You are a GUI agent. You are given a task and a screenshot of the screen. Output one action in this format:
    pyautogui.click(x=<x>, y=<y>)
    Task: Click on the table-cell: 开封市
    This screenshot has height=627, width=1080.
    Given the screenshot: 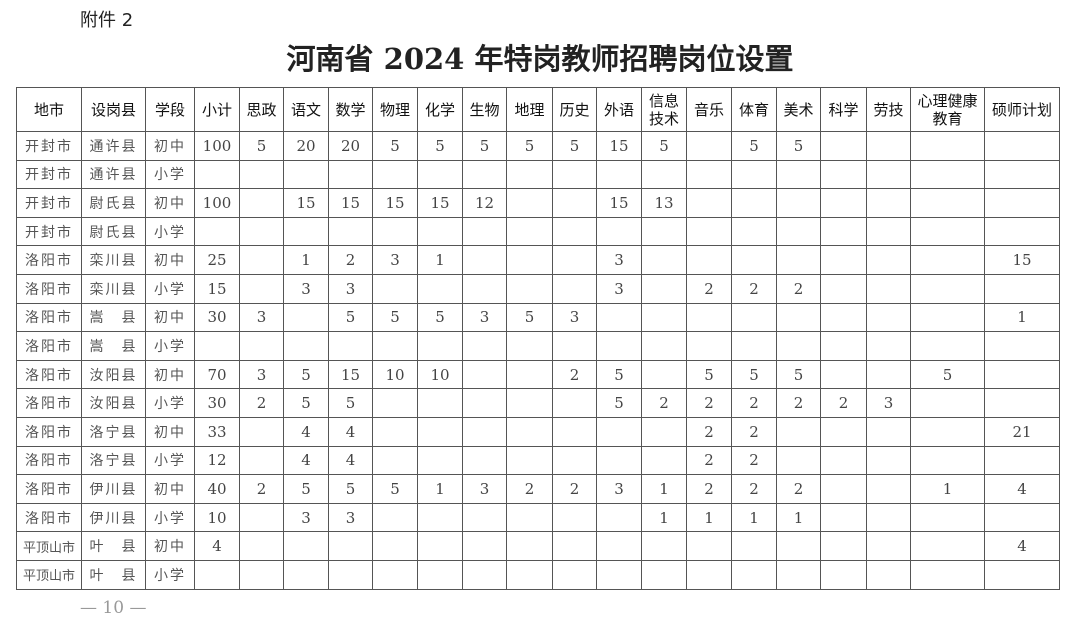 What is the action you would take?
    pyautogui.click(x=49, y=231)
    